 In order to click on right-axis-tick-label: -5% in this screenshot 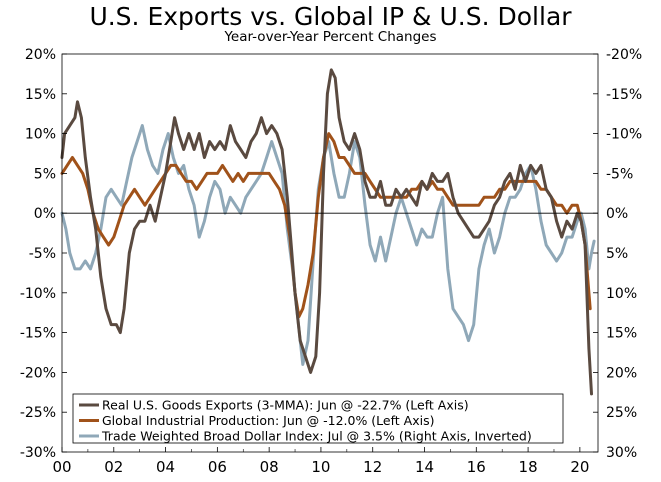, I will do `click(619, 174)`.